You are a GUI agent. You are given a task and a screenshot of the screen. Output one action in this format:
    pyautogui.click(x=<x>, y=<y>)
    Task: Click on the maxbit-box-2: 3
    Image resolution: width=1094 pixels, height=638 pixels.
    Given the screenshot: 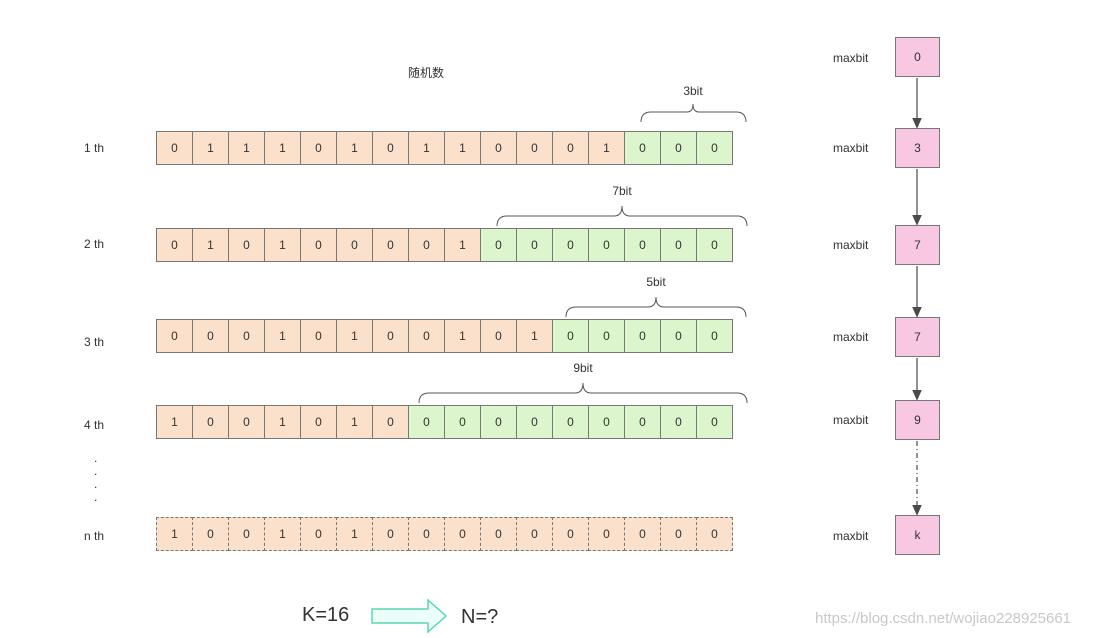 What is the action you would take?
    pyautogui.click(x=917, y=148)
    